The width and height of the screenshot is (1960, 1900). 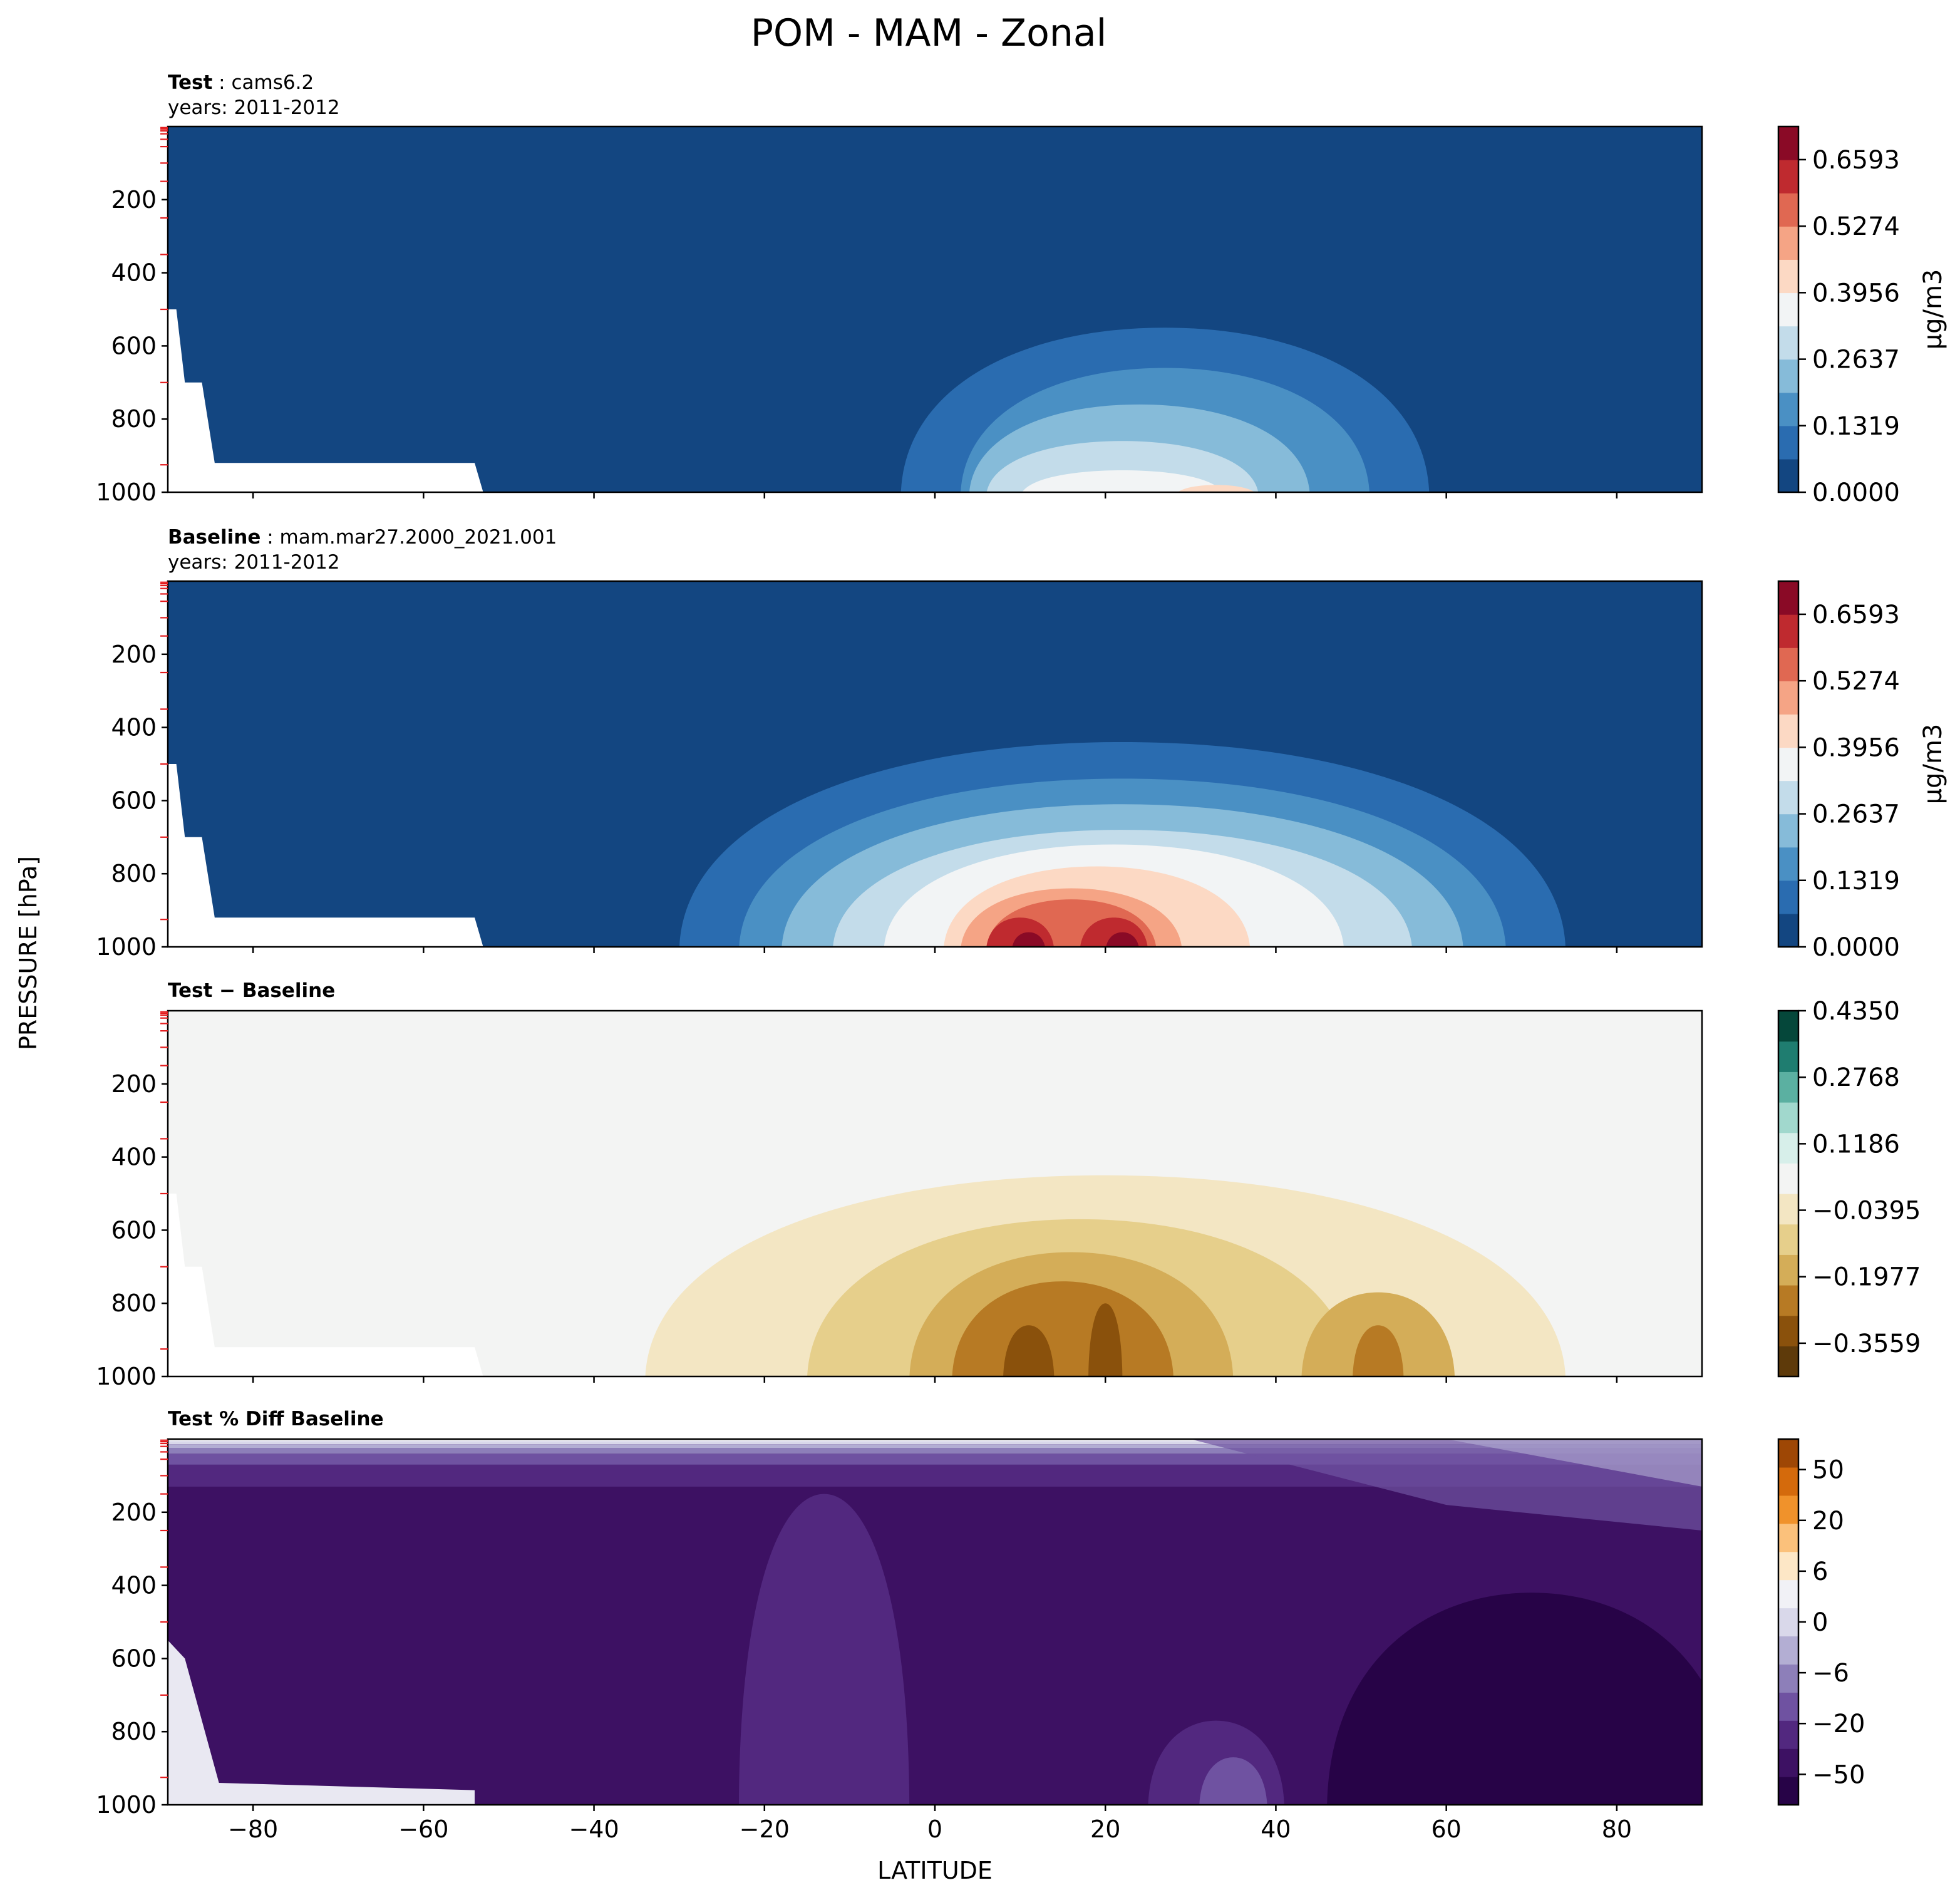 What do you see at coordinates (276, 1419) in the screenshot?
I see `panel-label: Test % Diff Baseline` at bounding box center [276, 1419].